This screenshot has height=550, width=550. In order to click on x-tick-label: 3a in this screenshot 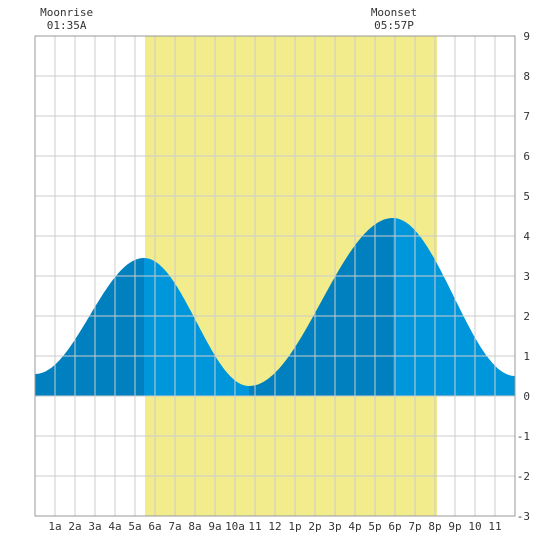, I will do `click(94, 526)`.